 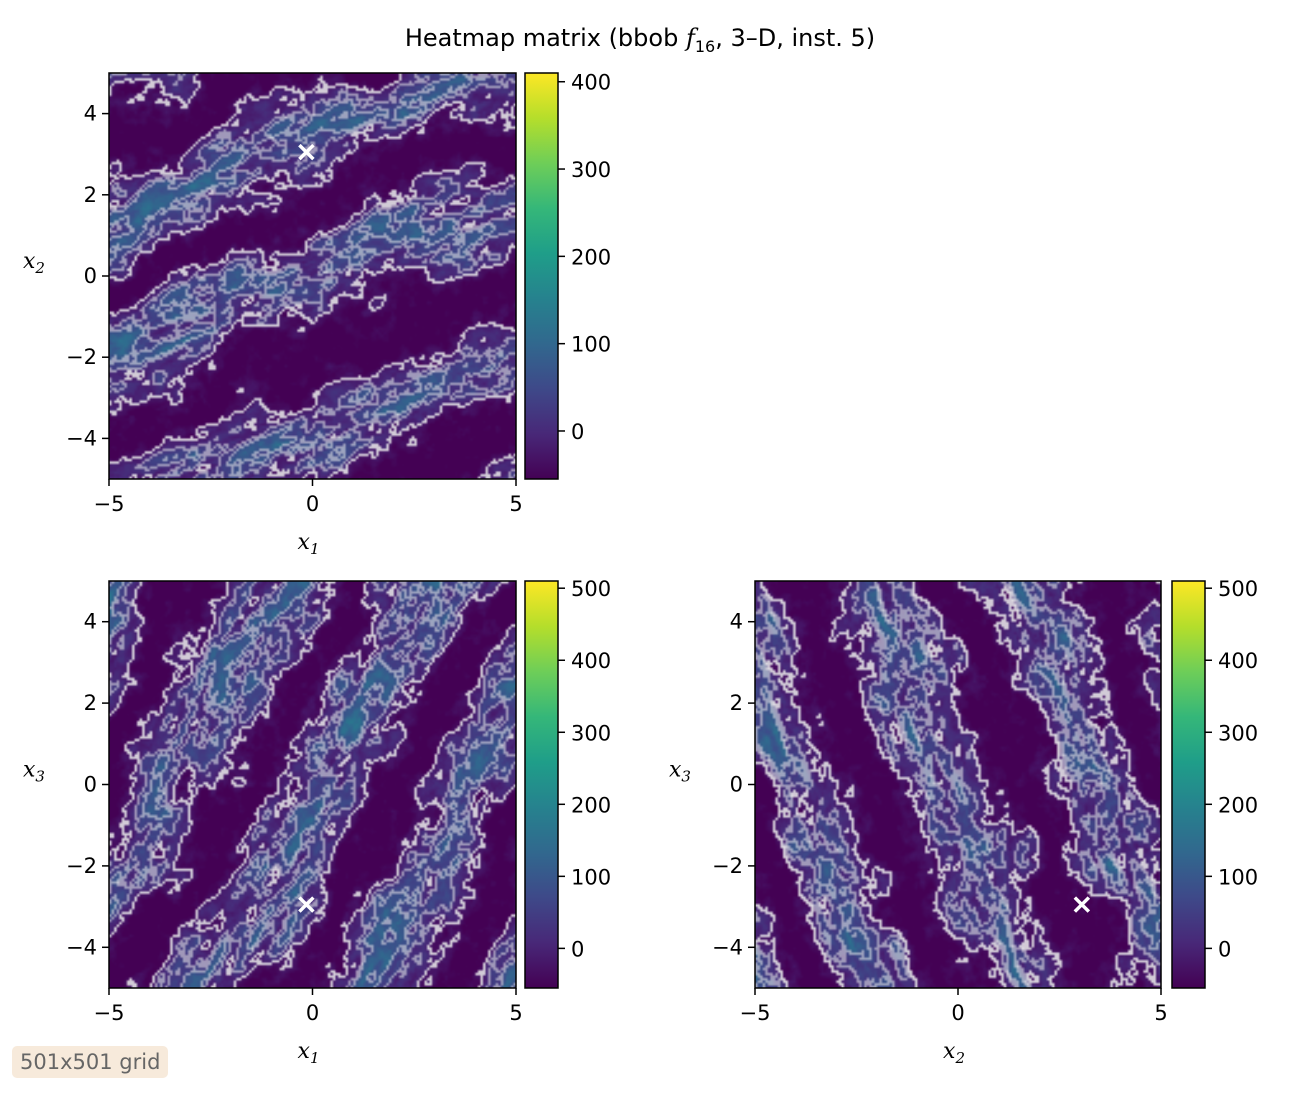 I want to click on figure-title: Heatmap matrix (bbob f16, 3–D, inst. 5), so click(x=640, y=40).